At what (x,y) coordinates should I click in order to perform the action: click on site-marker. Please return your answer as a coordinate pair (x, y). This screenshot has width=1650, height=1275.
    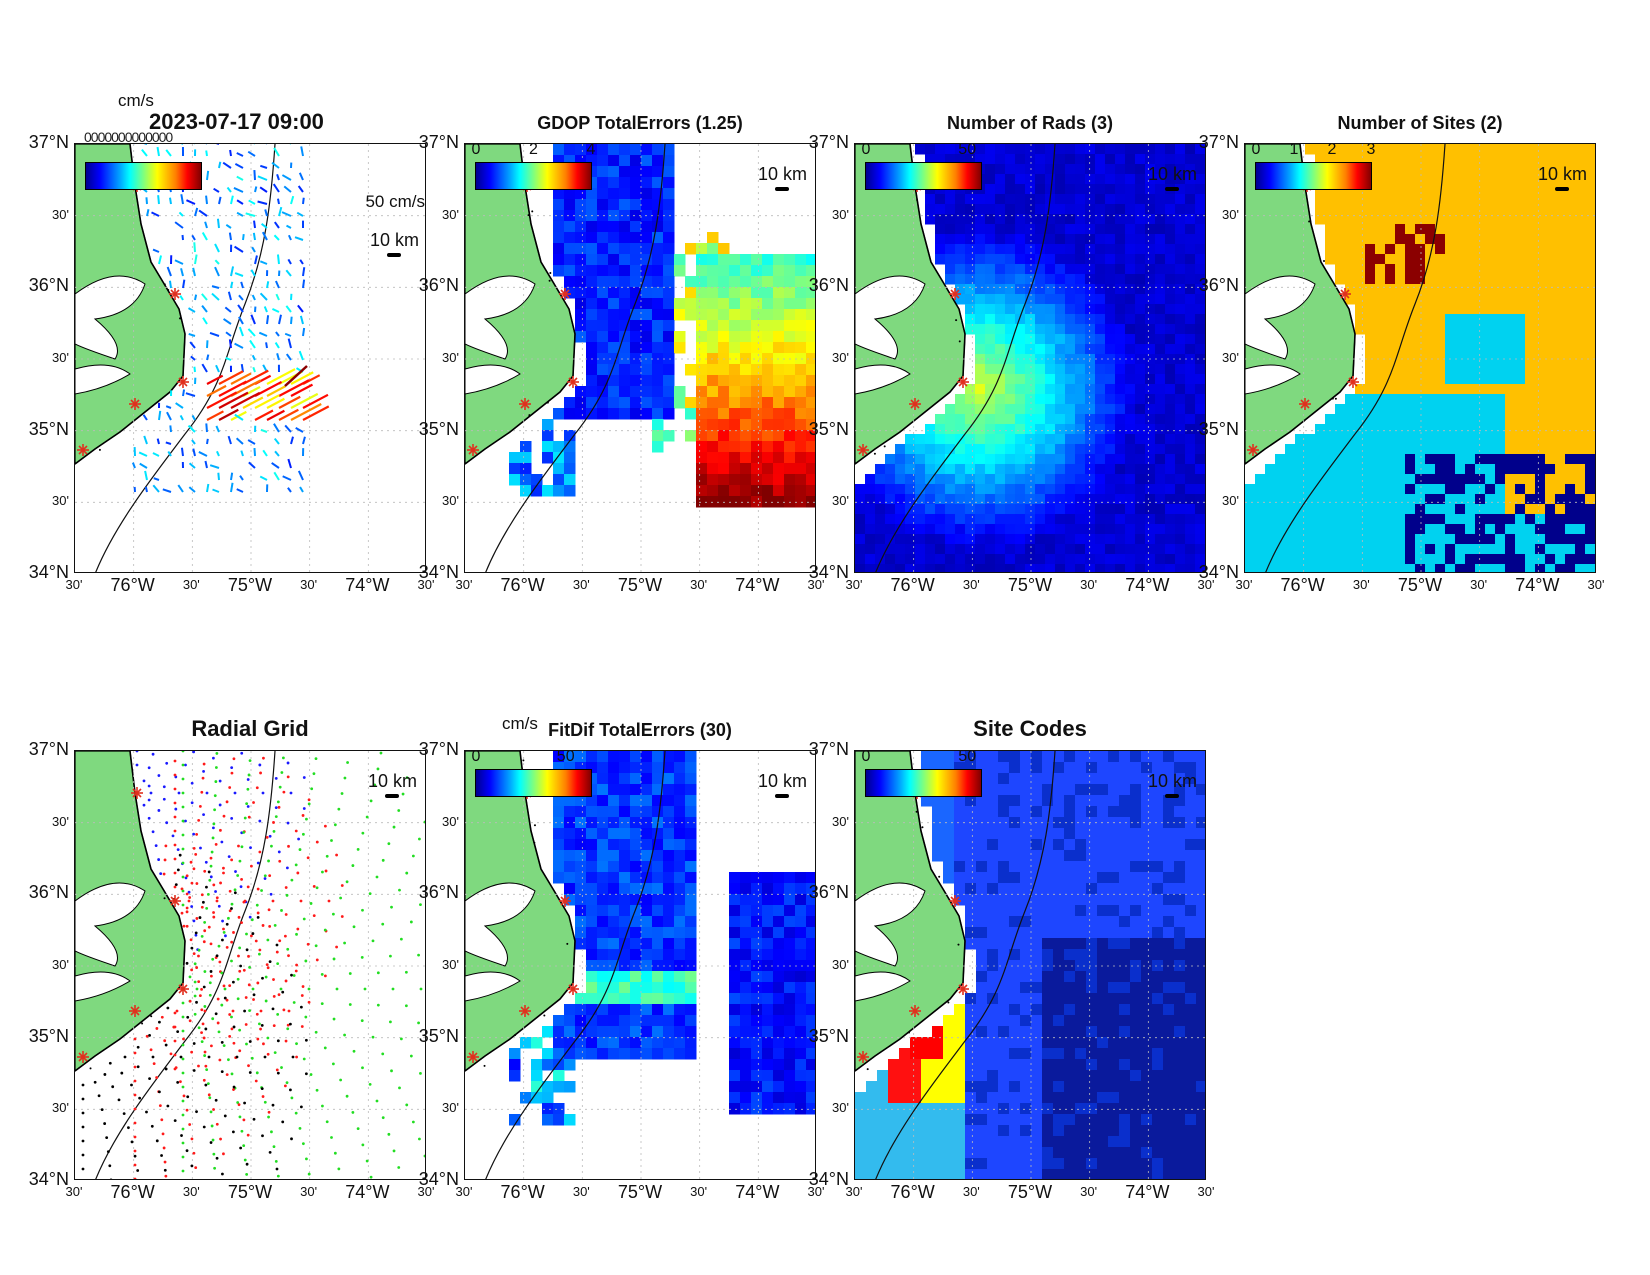
    Looking at the image, I should click on (525, 404).